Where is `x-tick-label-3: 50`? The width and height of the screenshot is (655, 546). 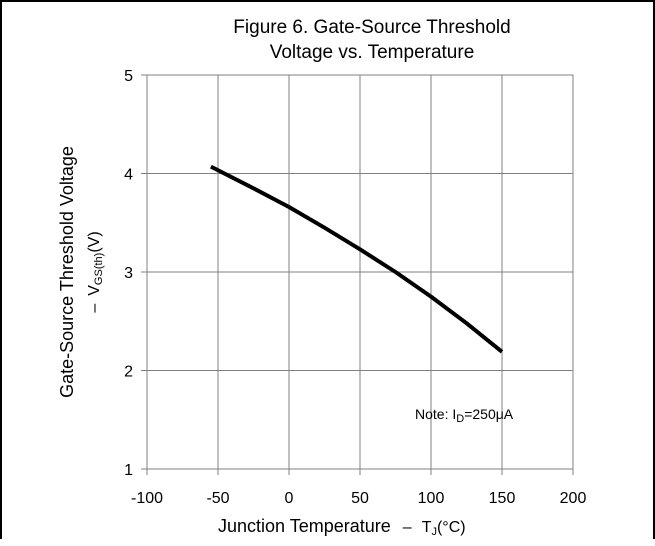 x-tick-label-3: 50 is located at coordinates (360, 498).